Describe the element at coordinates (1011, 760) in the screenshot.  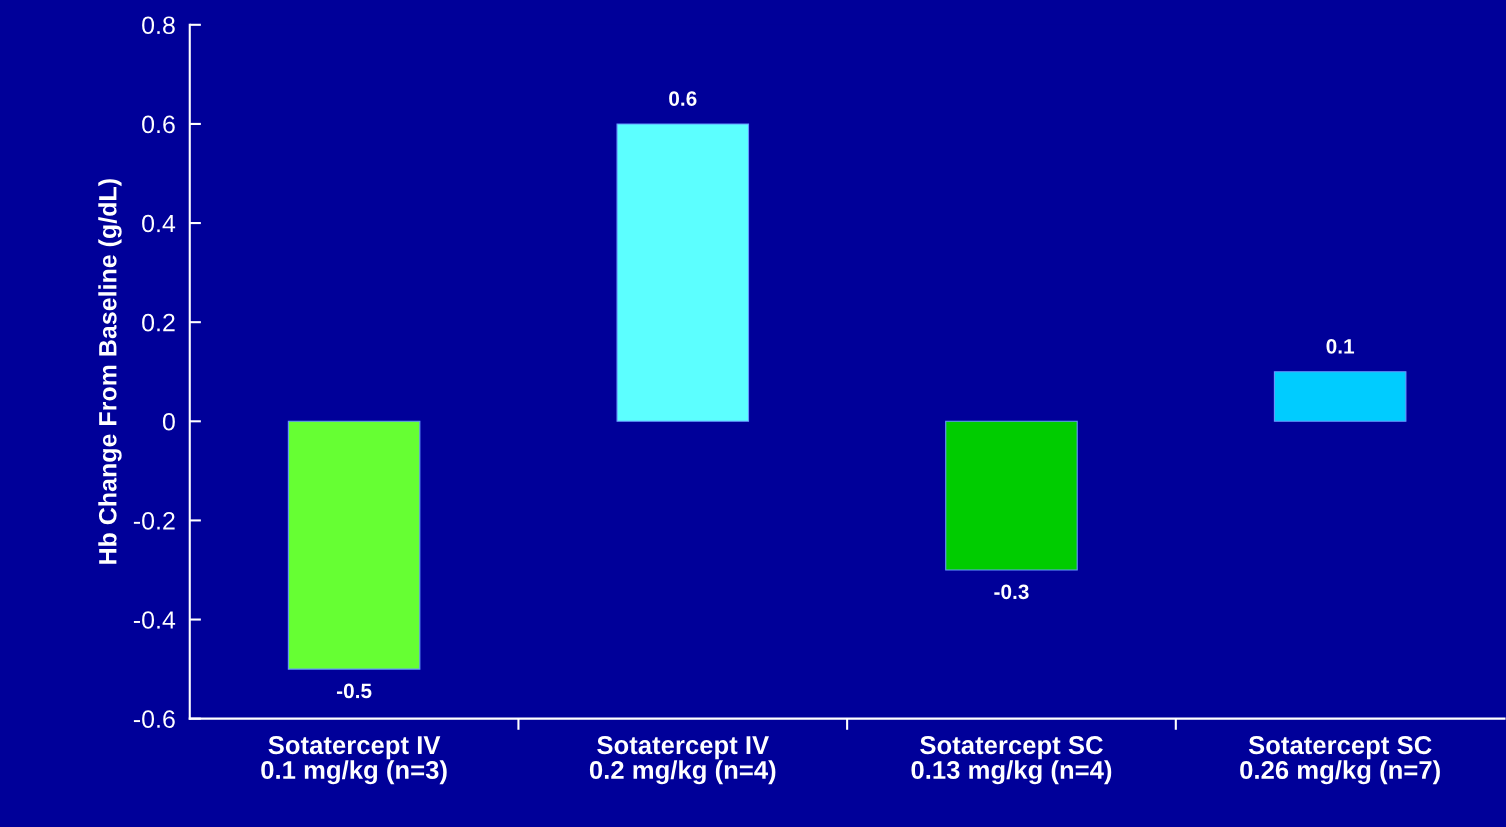
I see `x-tick-label: Sotatercept SC 0.13 mg/kg (n=4)` at that location.